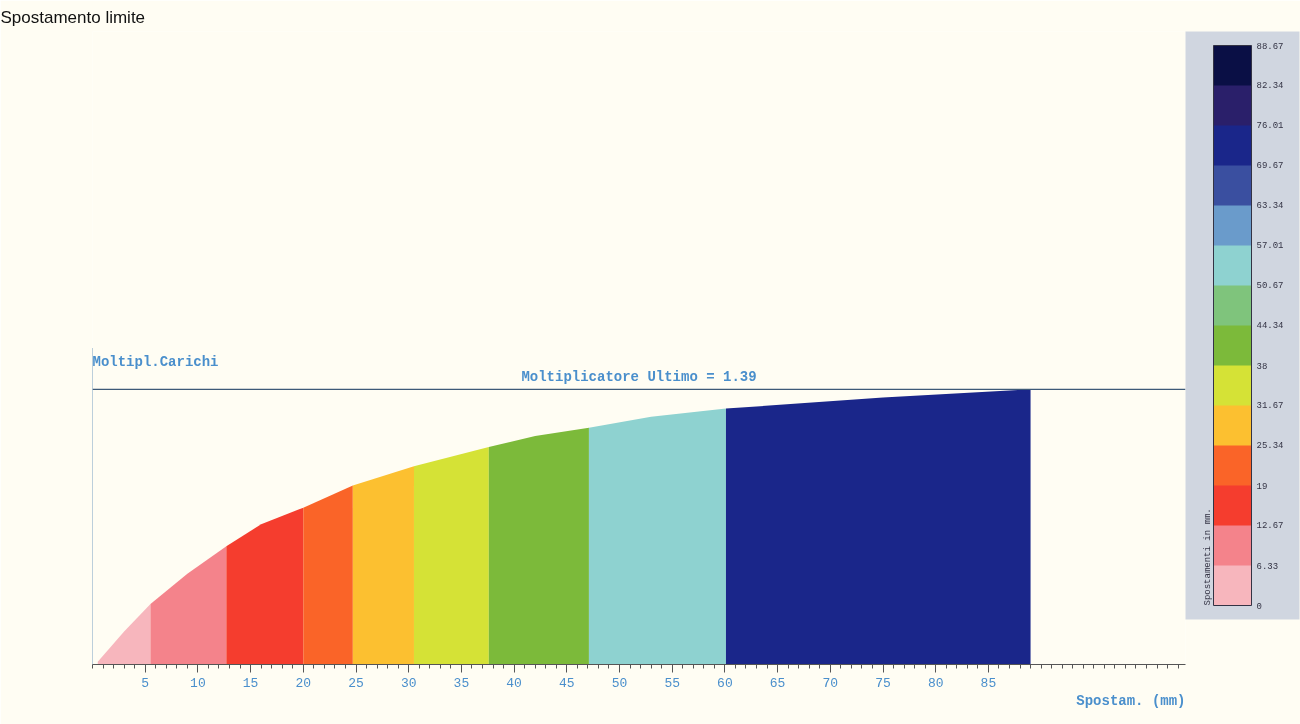 The image size is (1300, 724). What do you see at coordinates (198, 683) in the screenshot?
I see `x-tick-label: 10` at bounding box center [198, 683].